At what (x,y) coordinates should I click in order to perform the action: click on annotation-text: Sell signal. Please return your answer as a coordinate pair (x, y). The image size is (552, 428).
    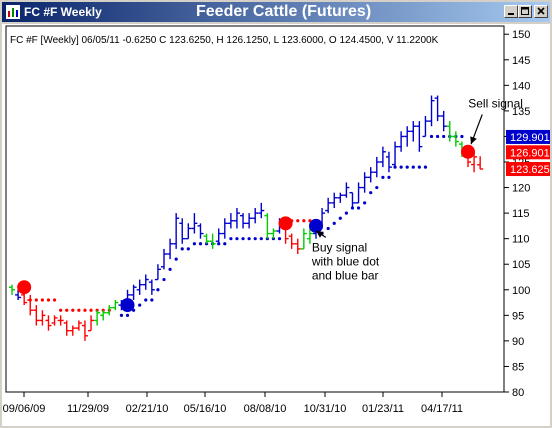
    Looking at the image, I should click on (495, 103).